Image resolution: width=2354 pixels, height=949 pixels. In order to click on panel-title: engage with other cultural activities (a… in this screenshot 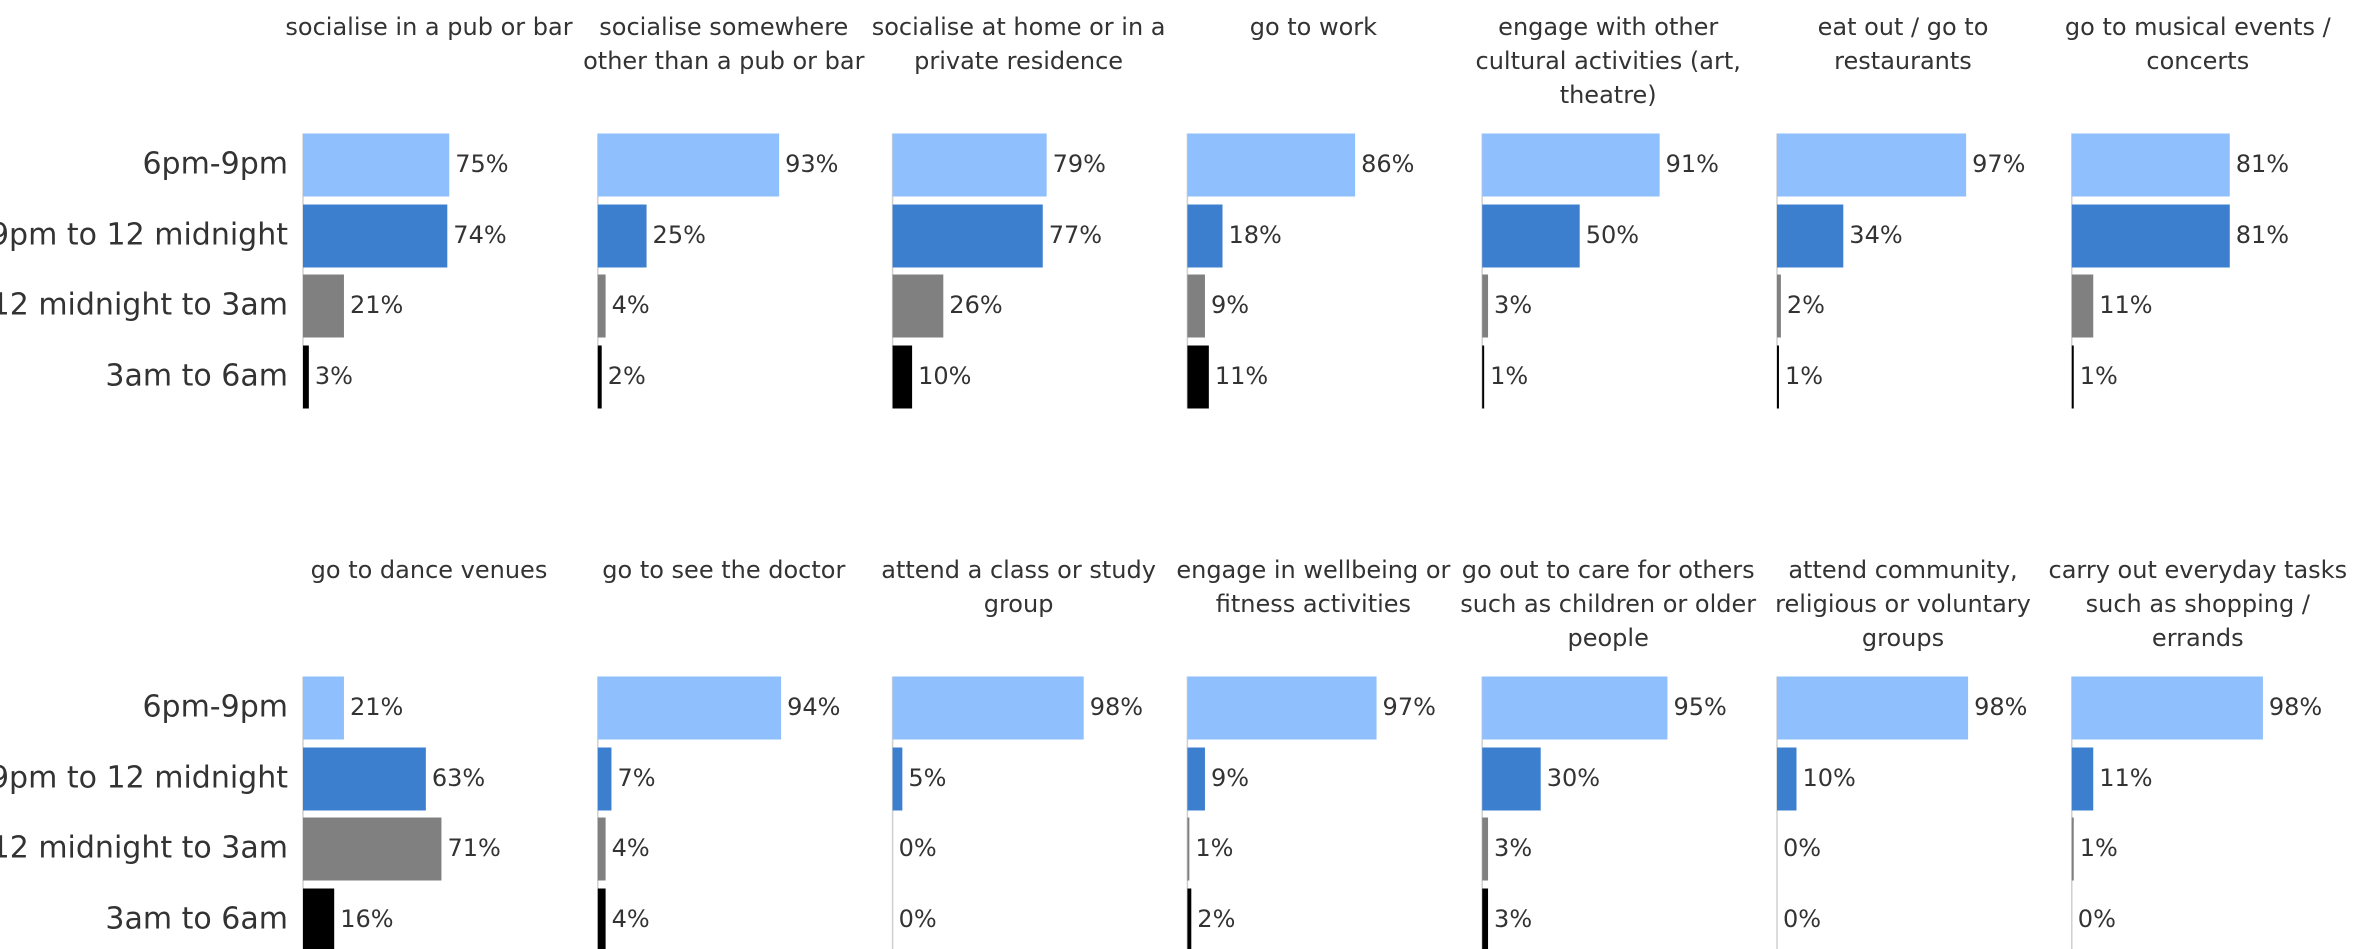, I will do `click(1608, 61)`.